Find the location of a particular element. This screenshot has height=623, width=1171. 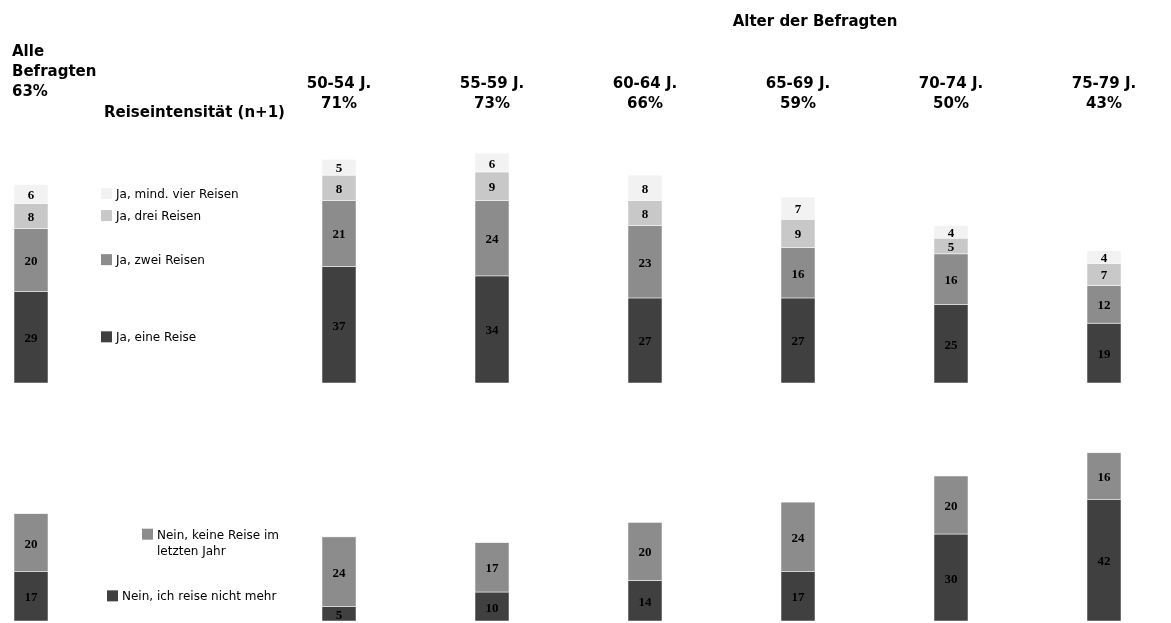

data-label: 21 is located at coordinates (339, 234).